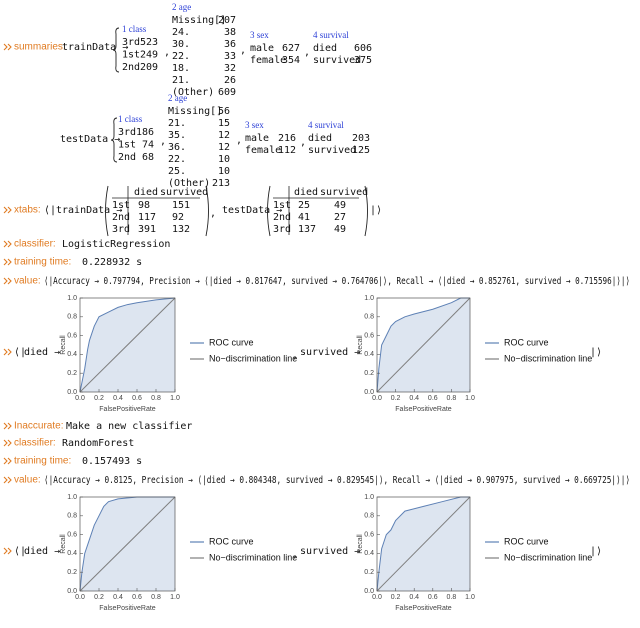 This screenshot has width=640, height=628. What do you see at coordinates (50, 210) in the screenshot?
I see `bracket: ⟨|` at bounding box center [50, 210].